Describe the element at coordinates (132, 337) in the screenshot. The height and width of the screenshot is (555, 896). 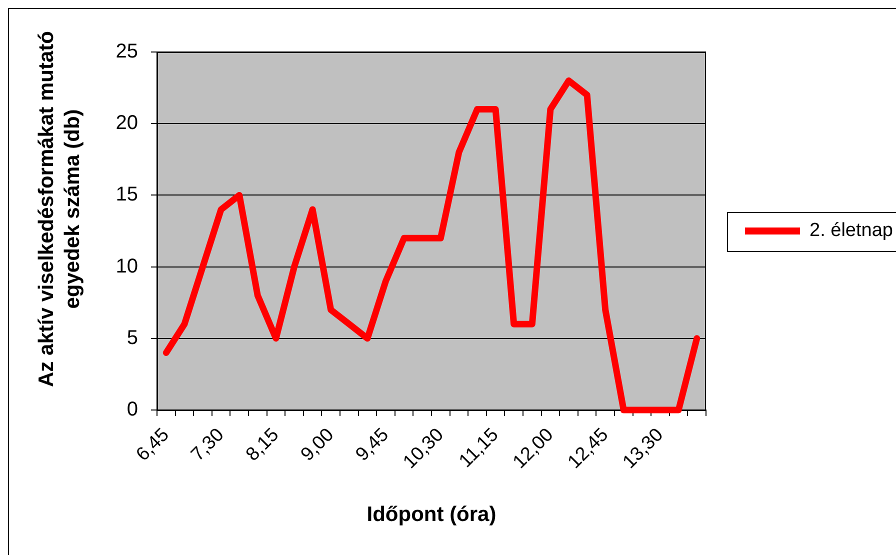
I see `y-tick-label: 5` at that location.